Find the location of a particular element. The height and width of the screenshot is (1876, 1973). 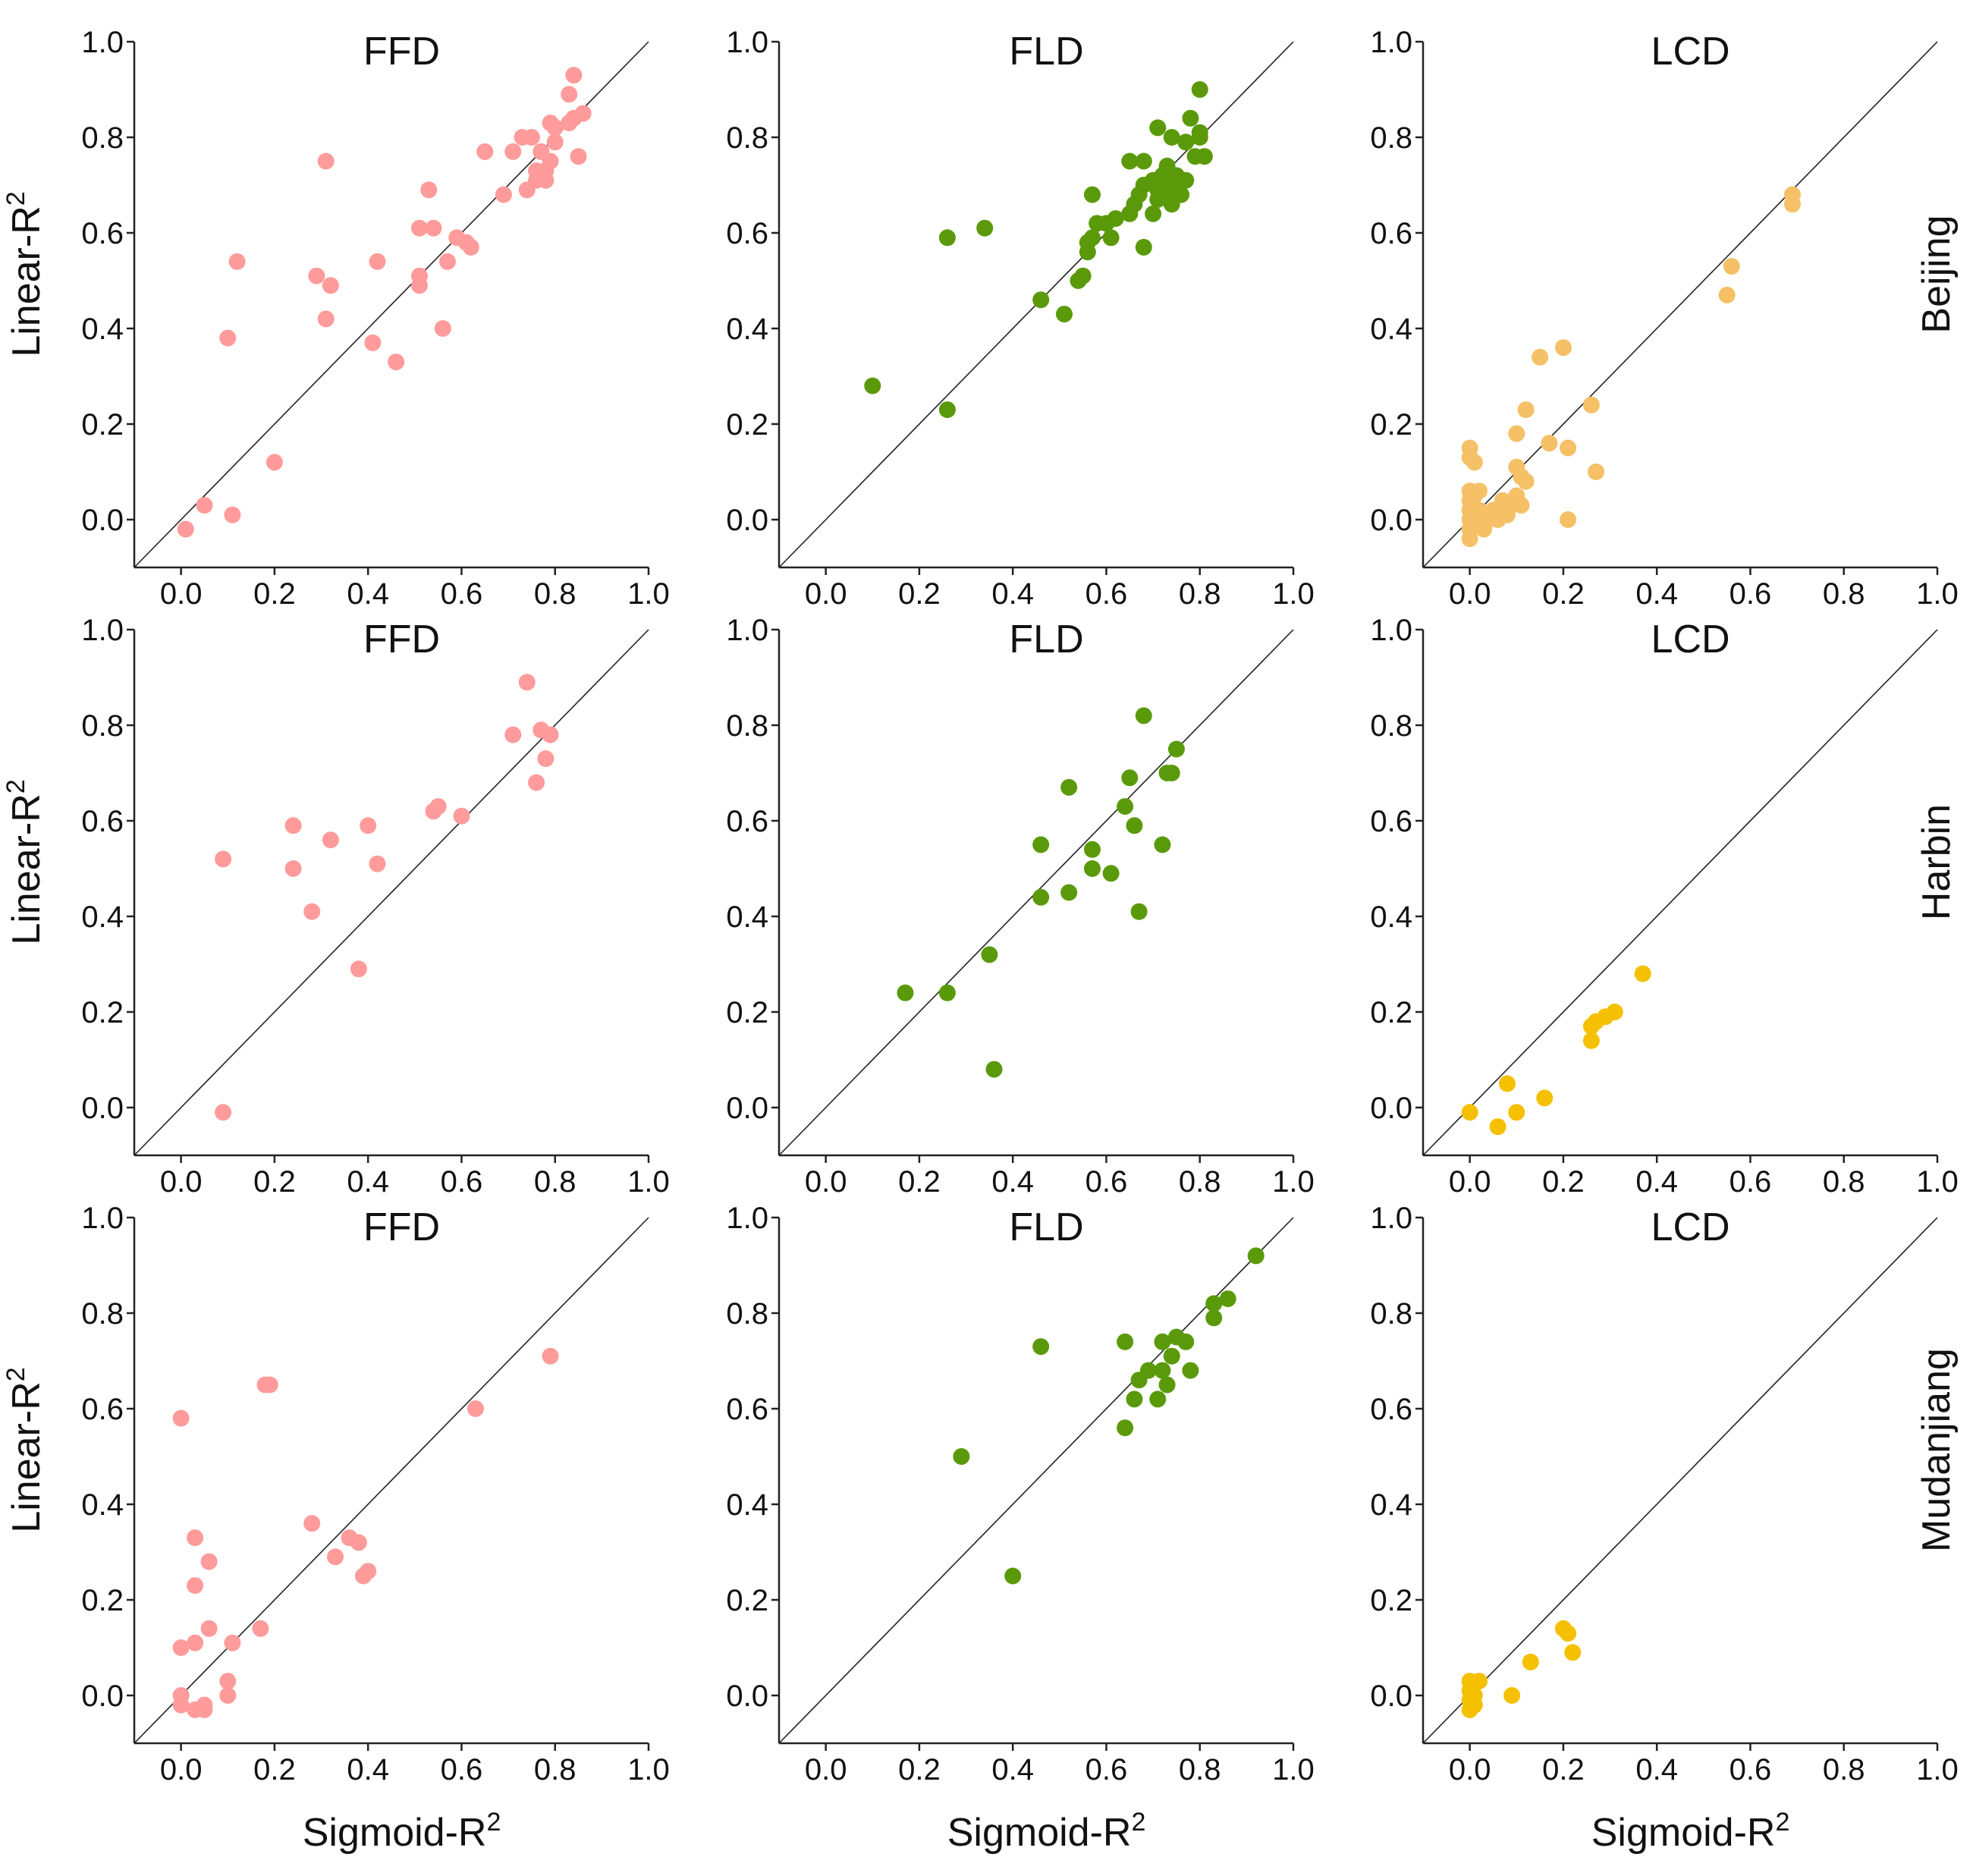

reference-line is located at coordinates (1680, 304).